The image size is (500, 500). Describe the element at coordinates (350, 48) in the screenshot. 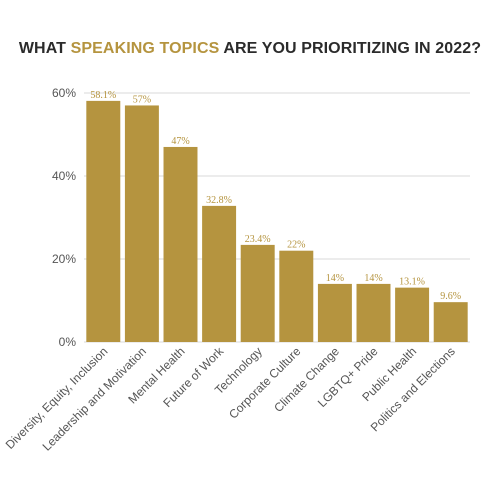

I see `title-part-3: ARE YOU PRIORITIZING IN 2022?` at that location.